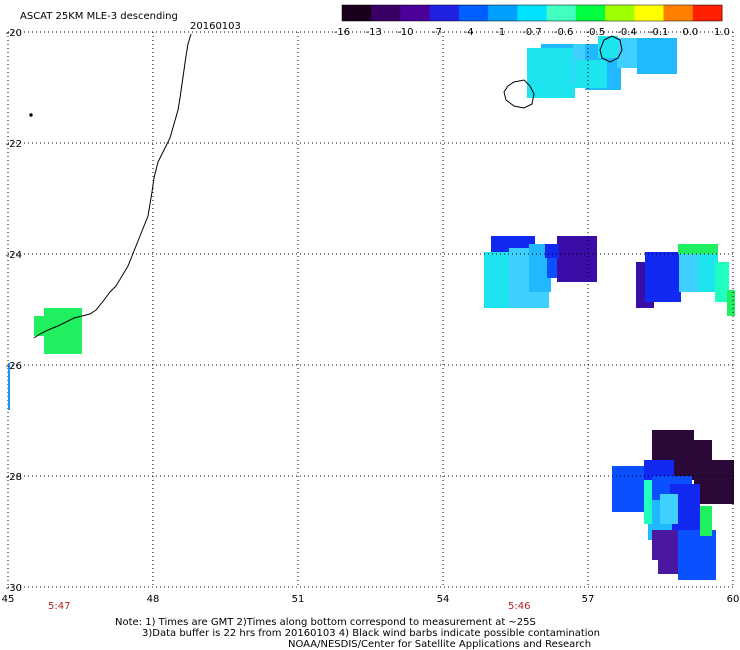 Image resolution: width=740 pixels, height=650 pixels. Describe the element at coordinates (14, 255) in the screenshot. I see `y-tick-label: -24` at that location.